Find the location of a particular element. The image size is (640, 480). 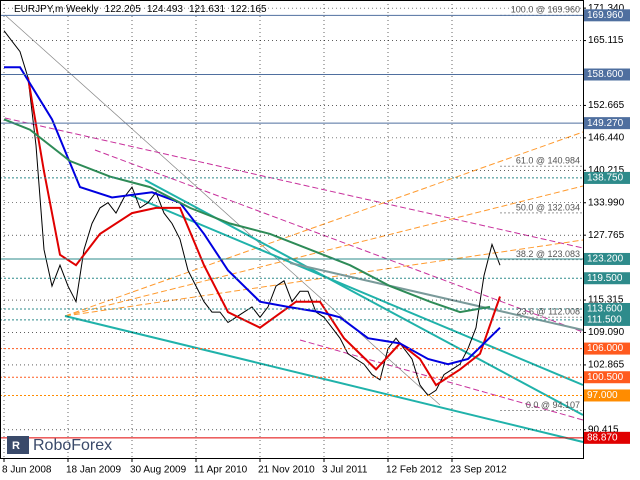

x-tick-label: 11 Apr 2010 is located at coordinates (221, 470).